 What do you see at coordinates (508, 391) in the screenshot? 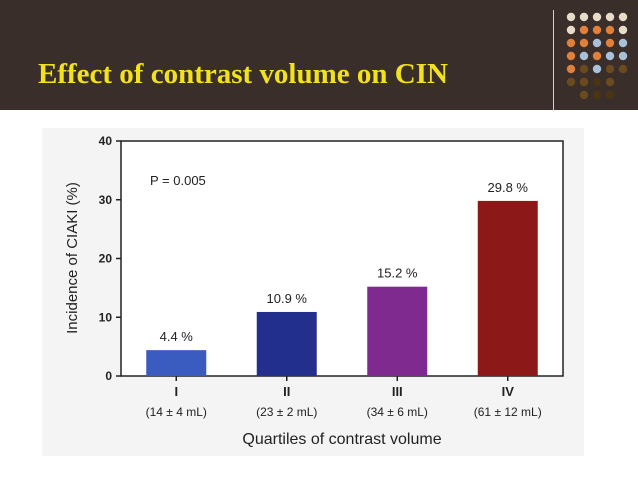
I see `x-tick-label: IV` at bounding box center [508, 391].